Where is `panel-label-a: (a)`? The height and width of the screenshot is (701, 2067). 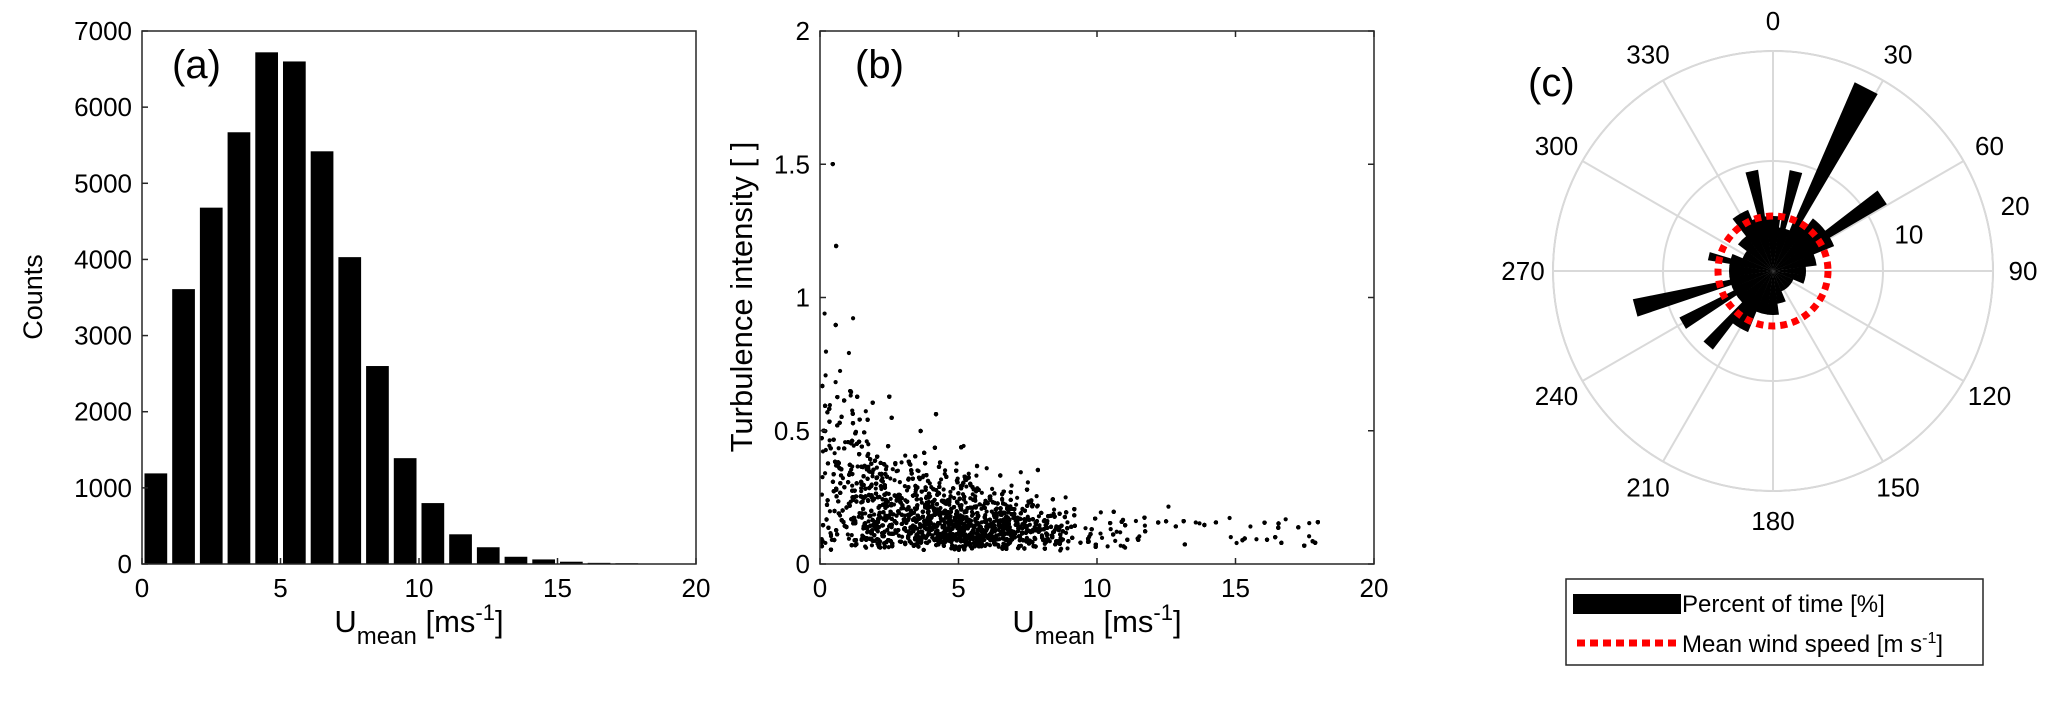 panel-label-a: (a) is located at coordinates (196, 65).